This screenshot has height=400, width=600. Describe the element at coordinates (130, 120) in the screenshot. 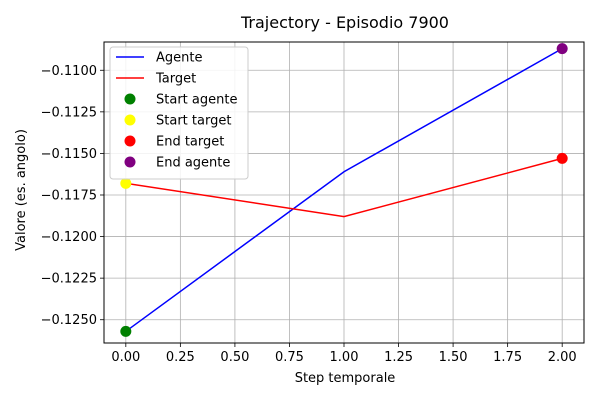

I see `legend-swatch-start-target` at that location.